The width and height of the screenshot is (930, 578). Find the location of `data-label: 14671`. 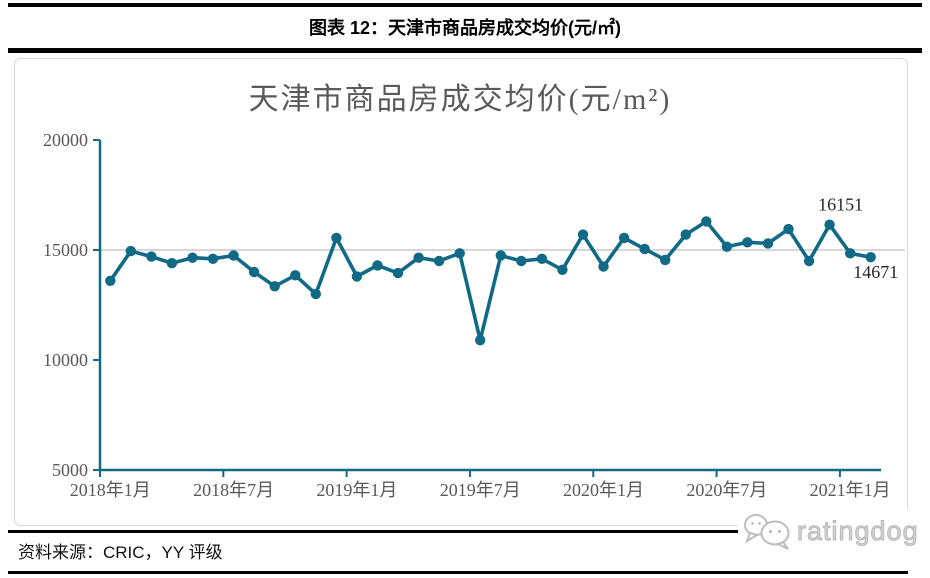

data-label: 14671 is located at coordinates (875, 272).